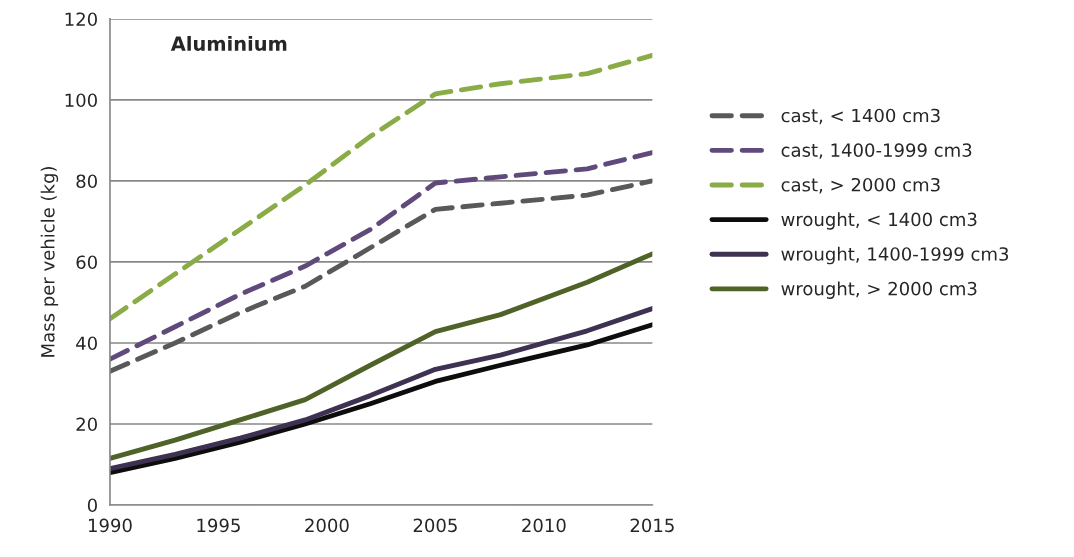 The width and height of the screenshot is (1074, 557). What do you see at coordinates (876, 151) in the screenshot?
I see `legend-label: cast, 1400-1999 cm3` at bounding box center [876, 151].